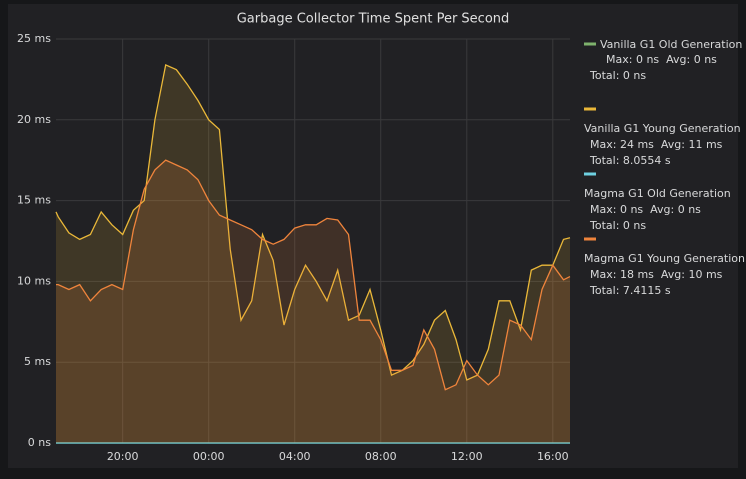 The image size is (746, 479). I want to click on legend-stat: Max: 24 ms Avg: 11 ms, so click(656, 144).